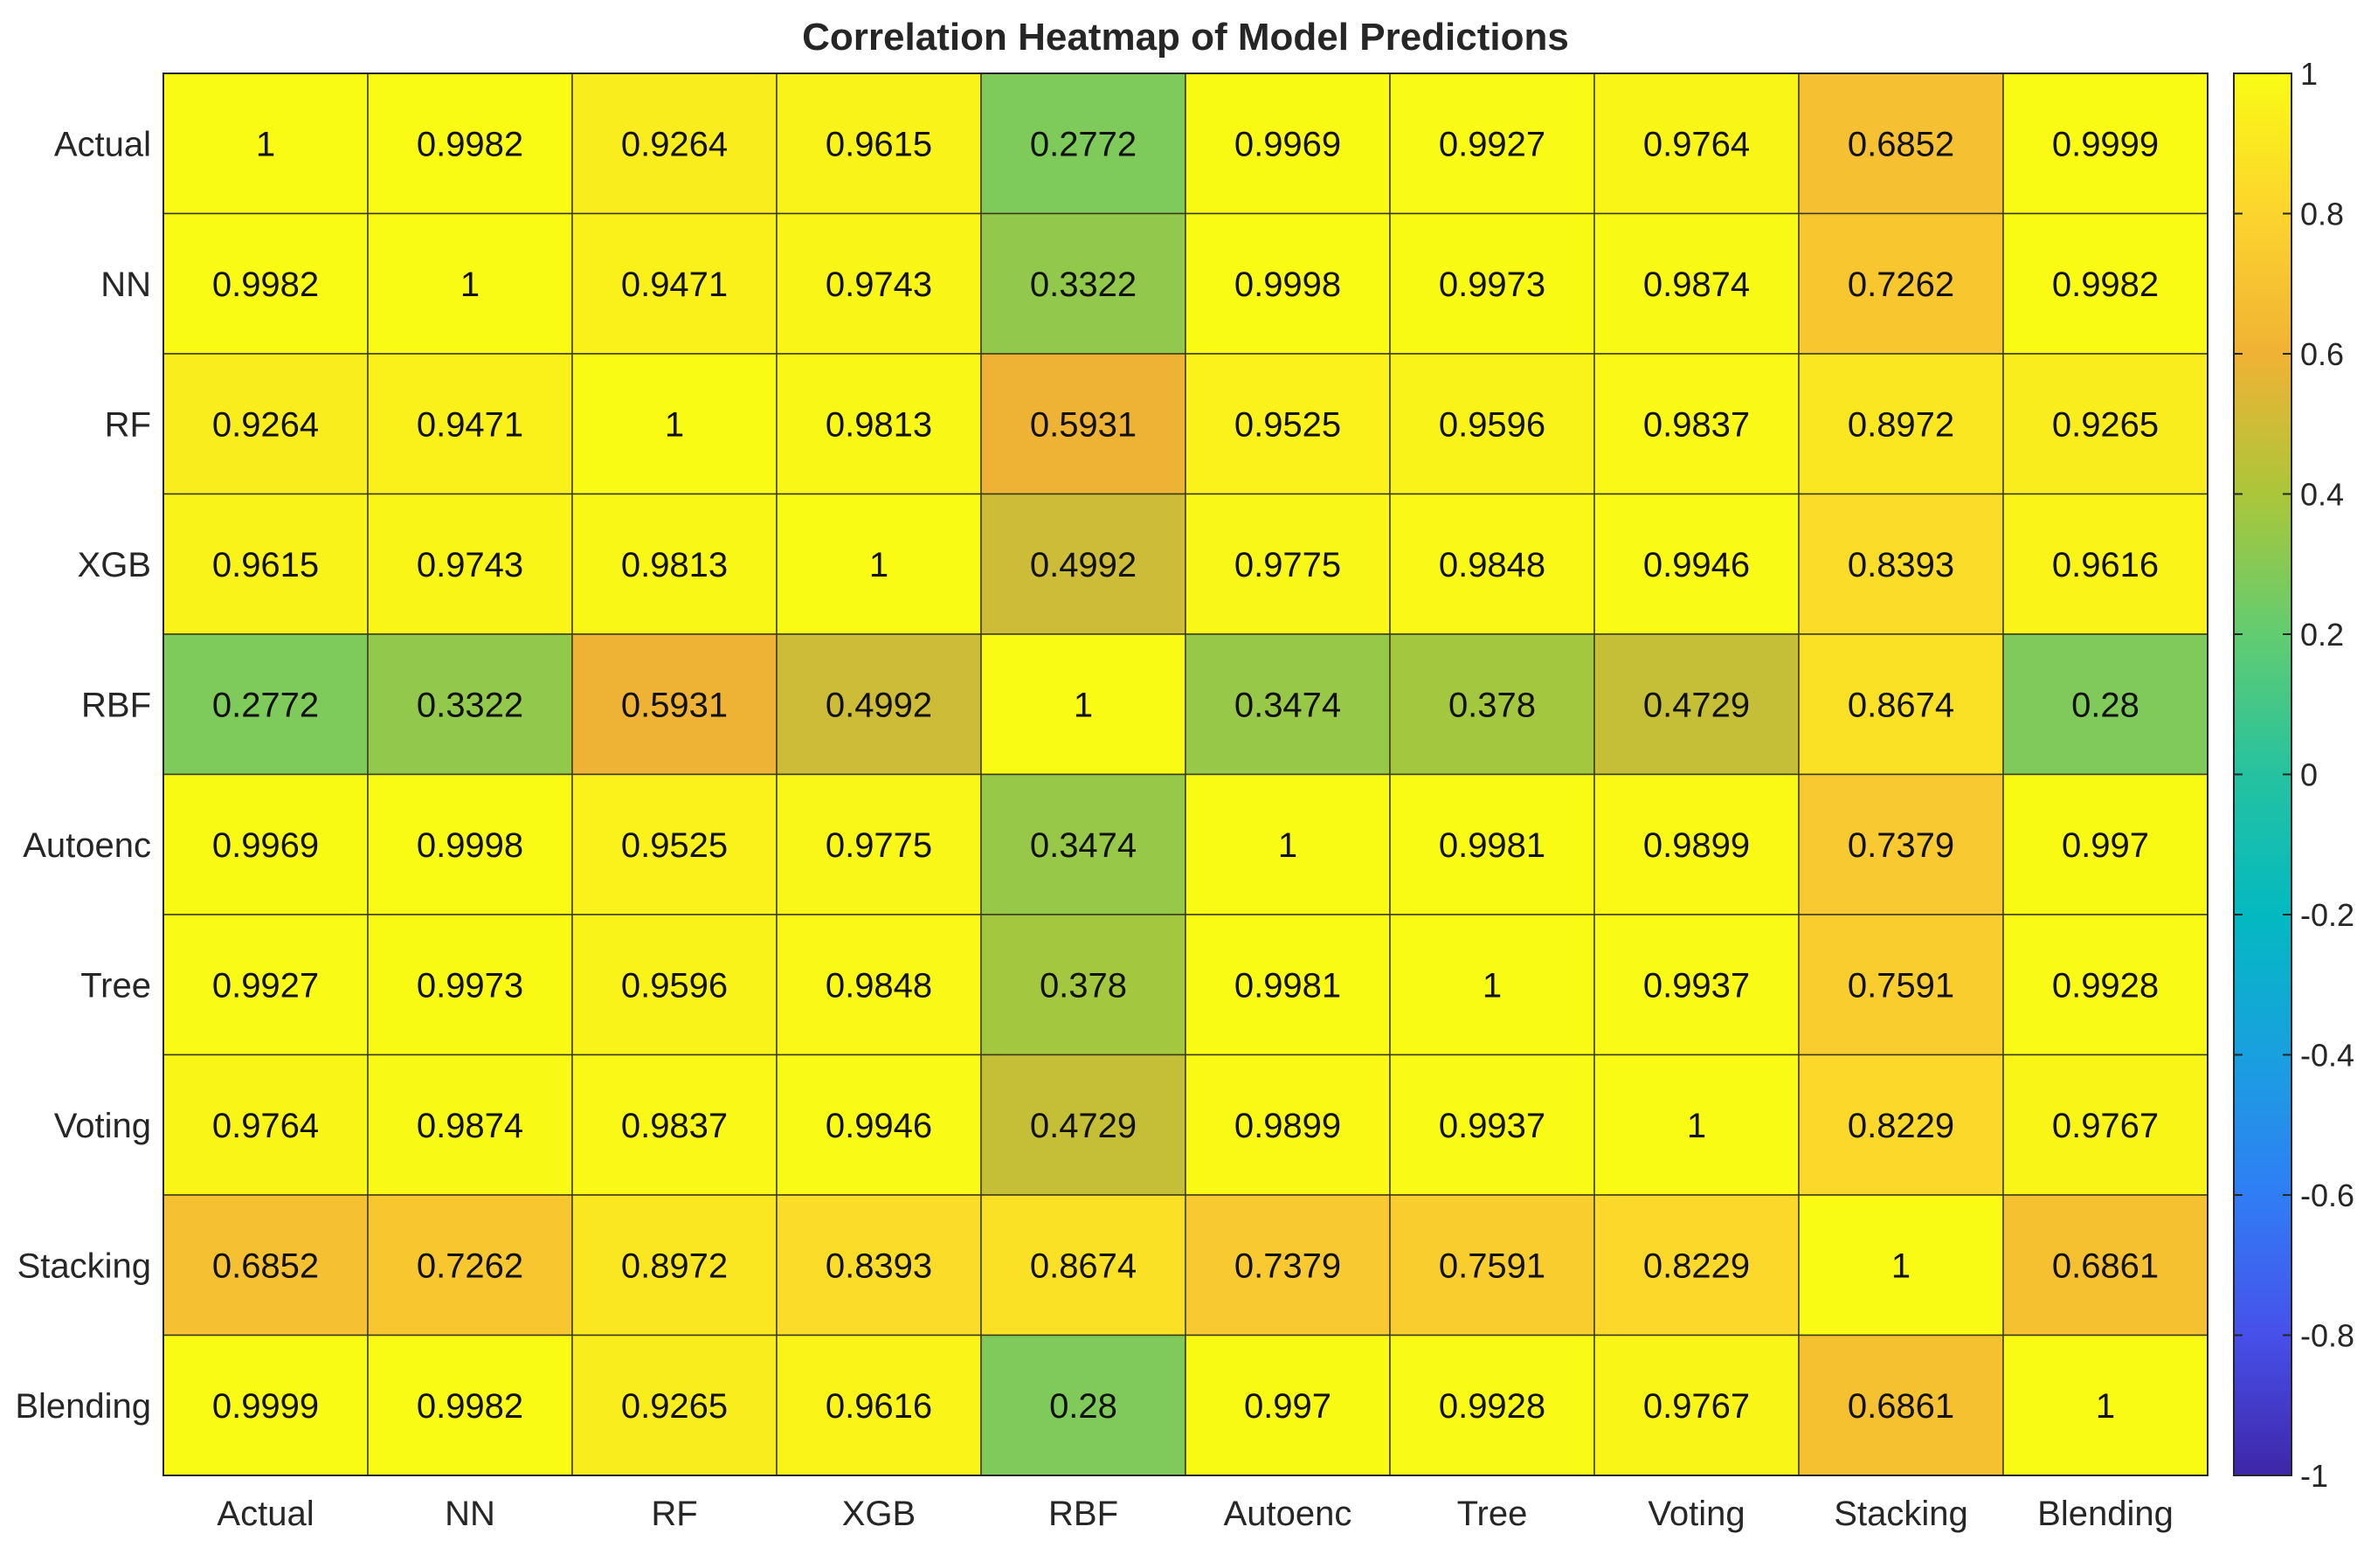 The height and width of the screenshot is (1568, 2364). What do you see at coordinates (2106, 424) in the screenshot?
I see `cell-value-label: 0.9265` at bounding box center [2106, 424].